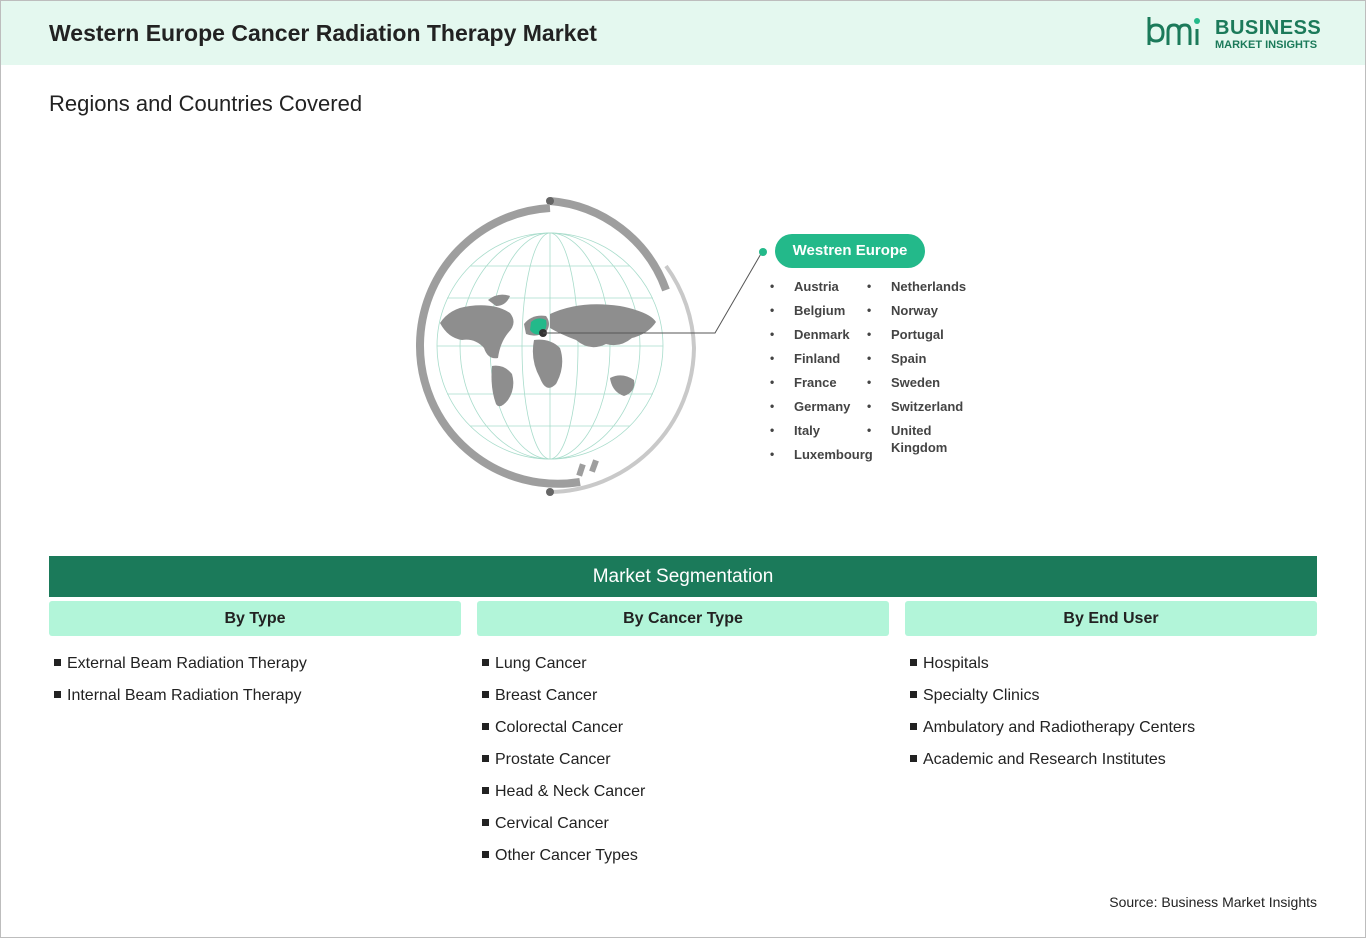 The image size is (1366, 938). What do you see at coordinates (921, 314) in the screenshot?
I see `country-item: Norway` at bounding box center [921, 314].